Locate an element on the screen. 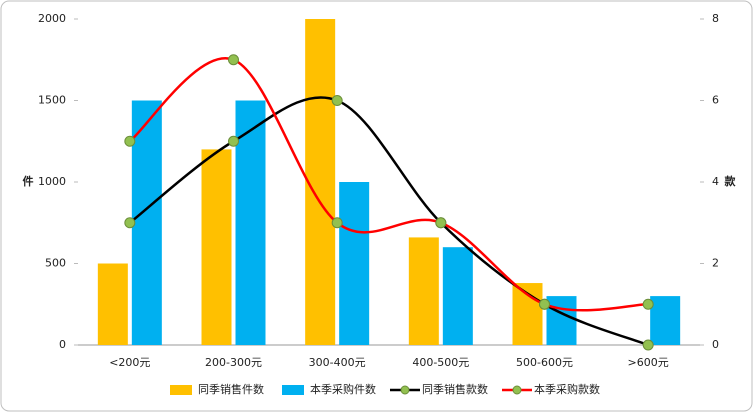  legend-label: 本季采购件数 is located at coordinates (343, 389).